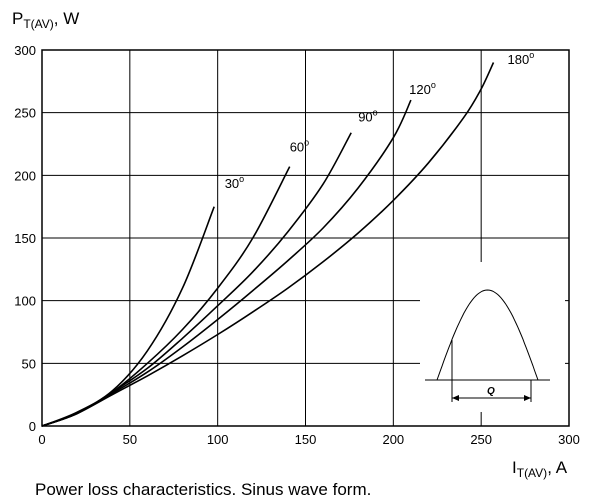  Describe the element at coordinates (393, 439) in the screenshot. I see `x-tick-label: 200` at that location.